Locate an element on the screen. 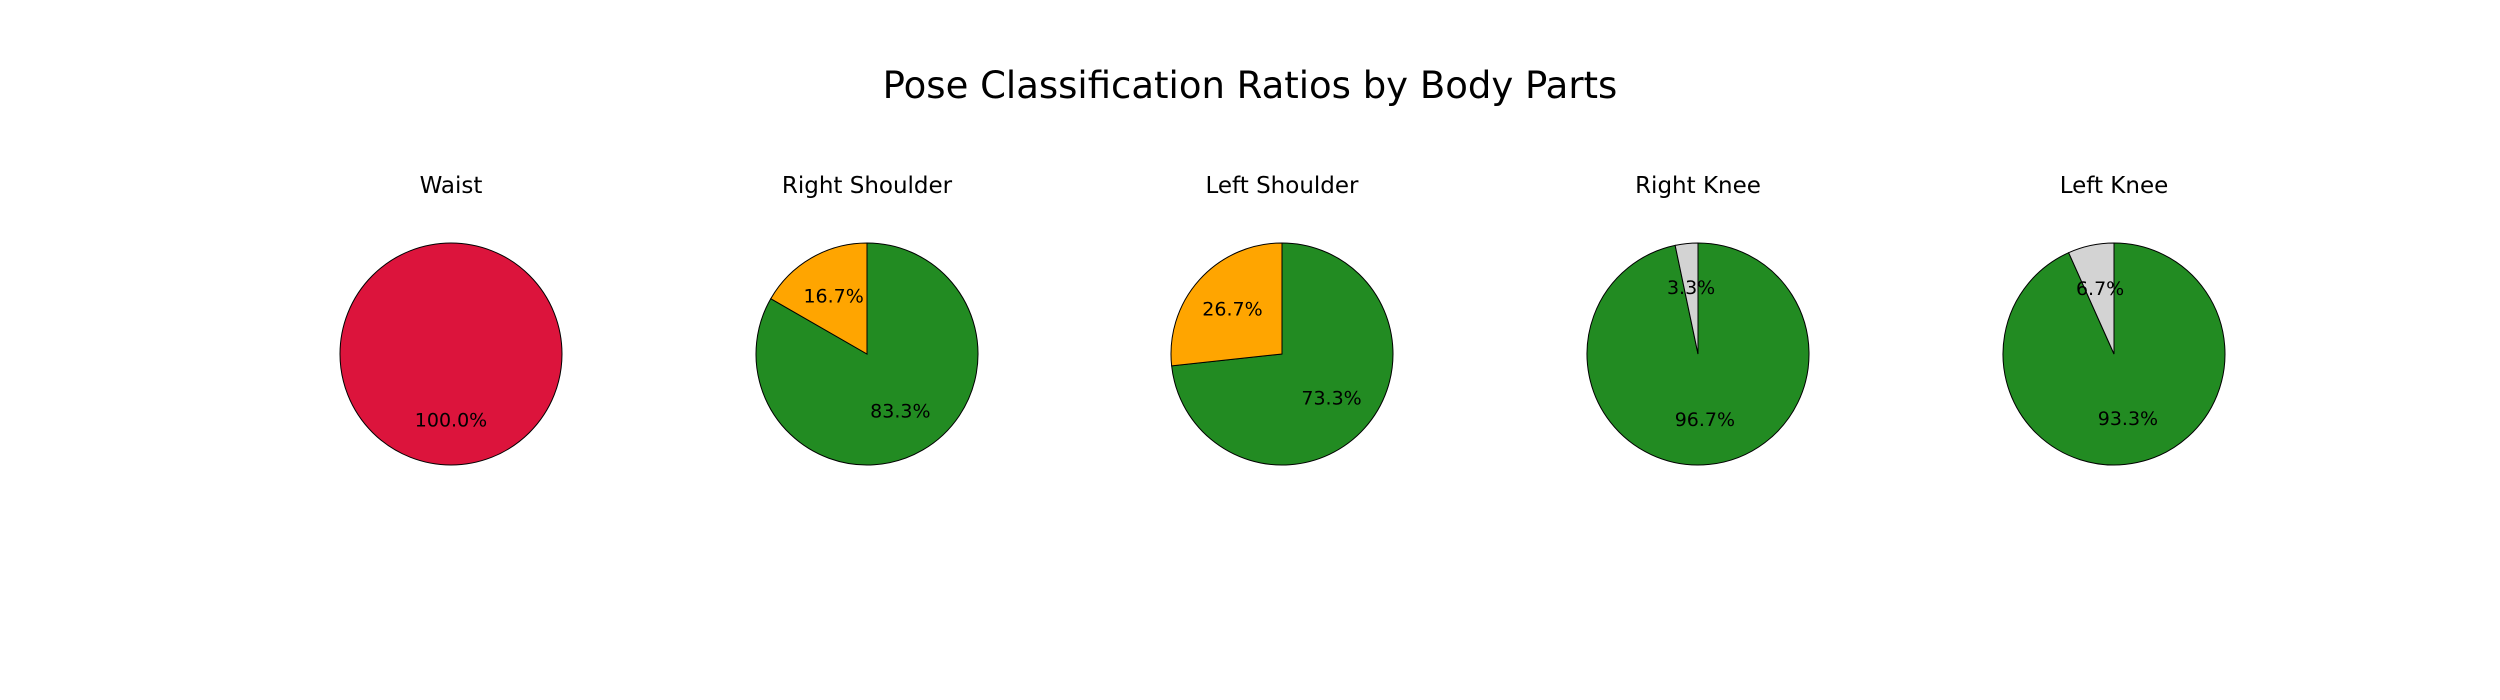  pie-label-right-knee-0: 96.7% is located at coordinates (1705, 420).